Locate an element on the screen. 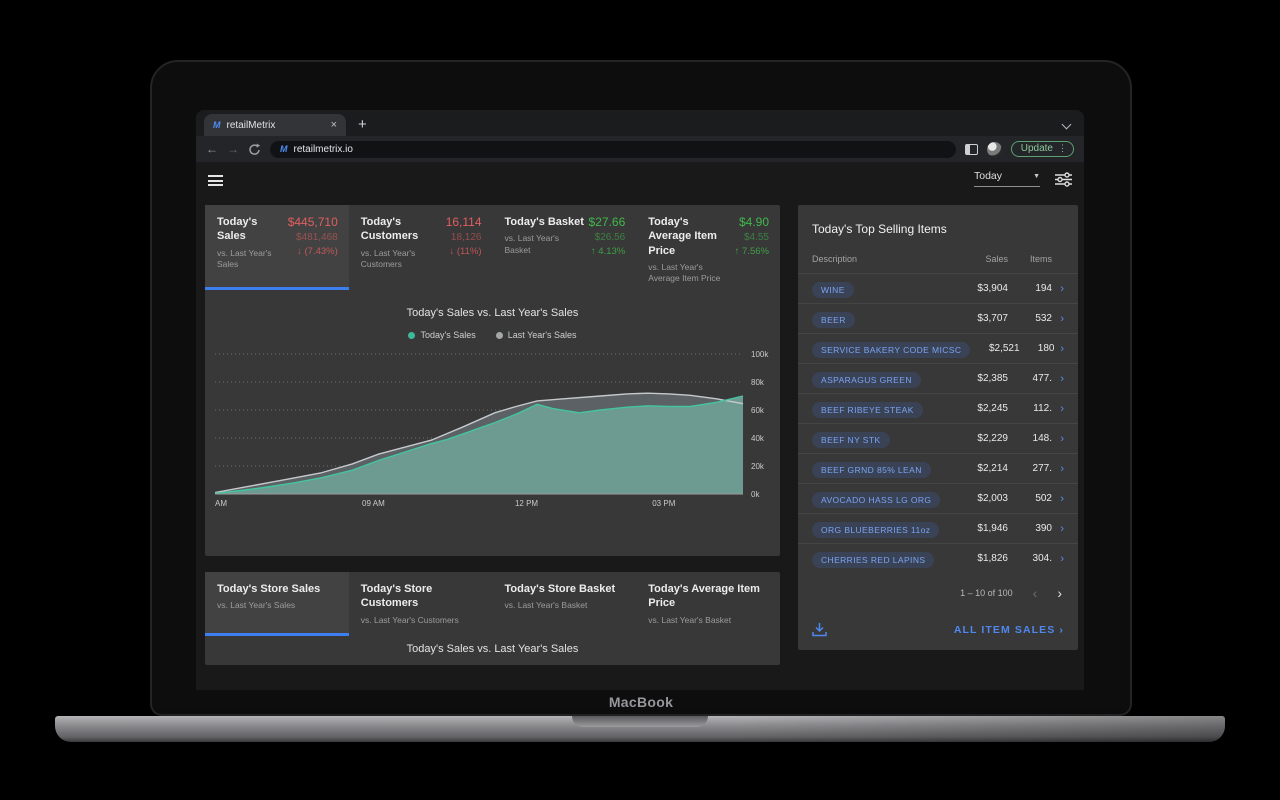 The height and width of the screenshot is (800, 1280). period-select: Today ▼ is located at coordinates (1007, 178).